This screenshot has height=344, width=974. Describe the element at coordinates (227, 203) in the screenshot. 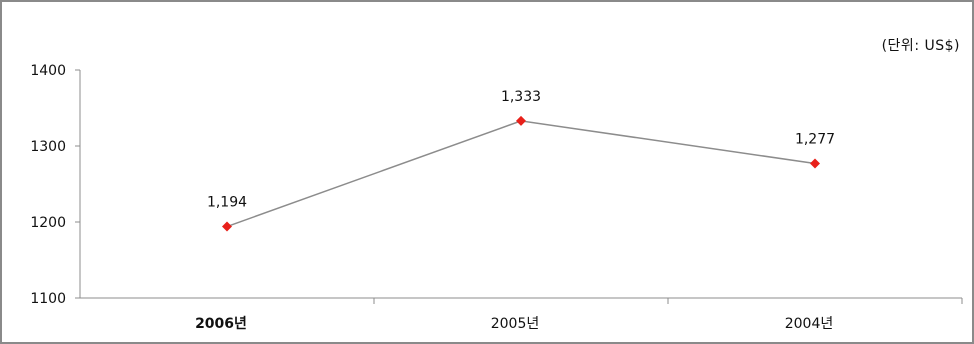

I see `data-label: 1,194` at that location.